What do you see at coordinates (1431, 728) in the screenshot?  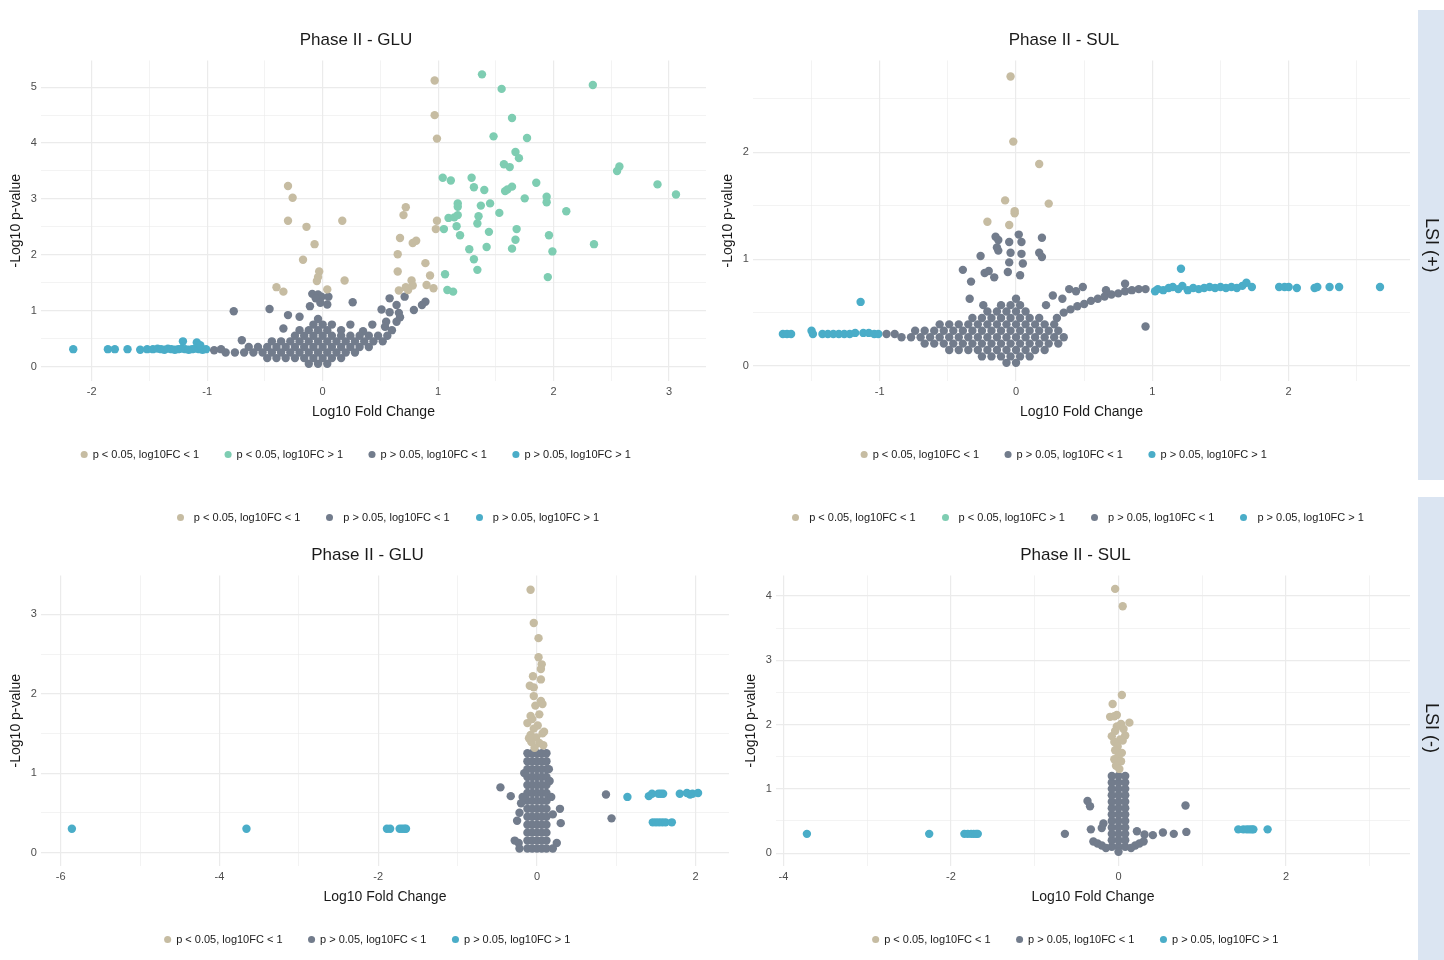 I see `text: LSI (-)` at bounding box center [1431, 728].